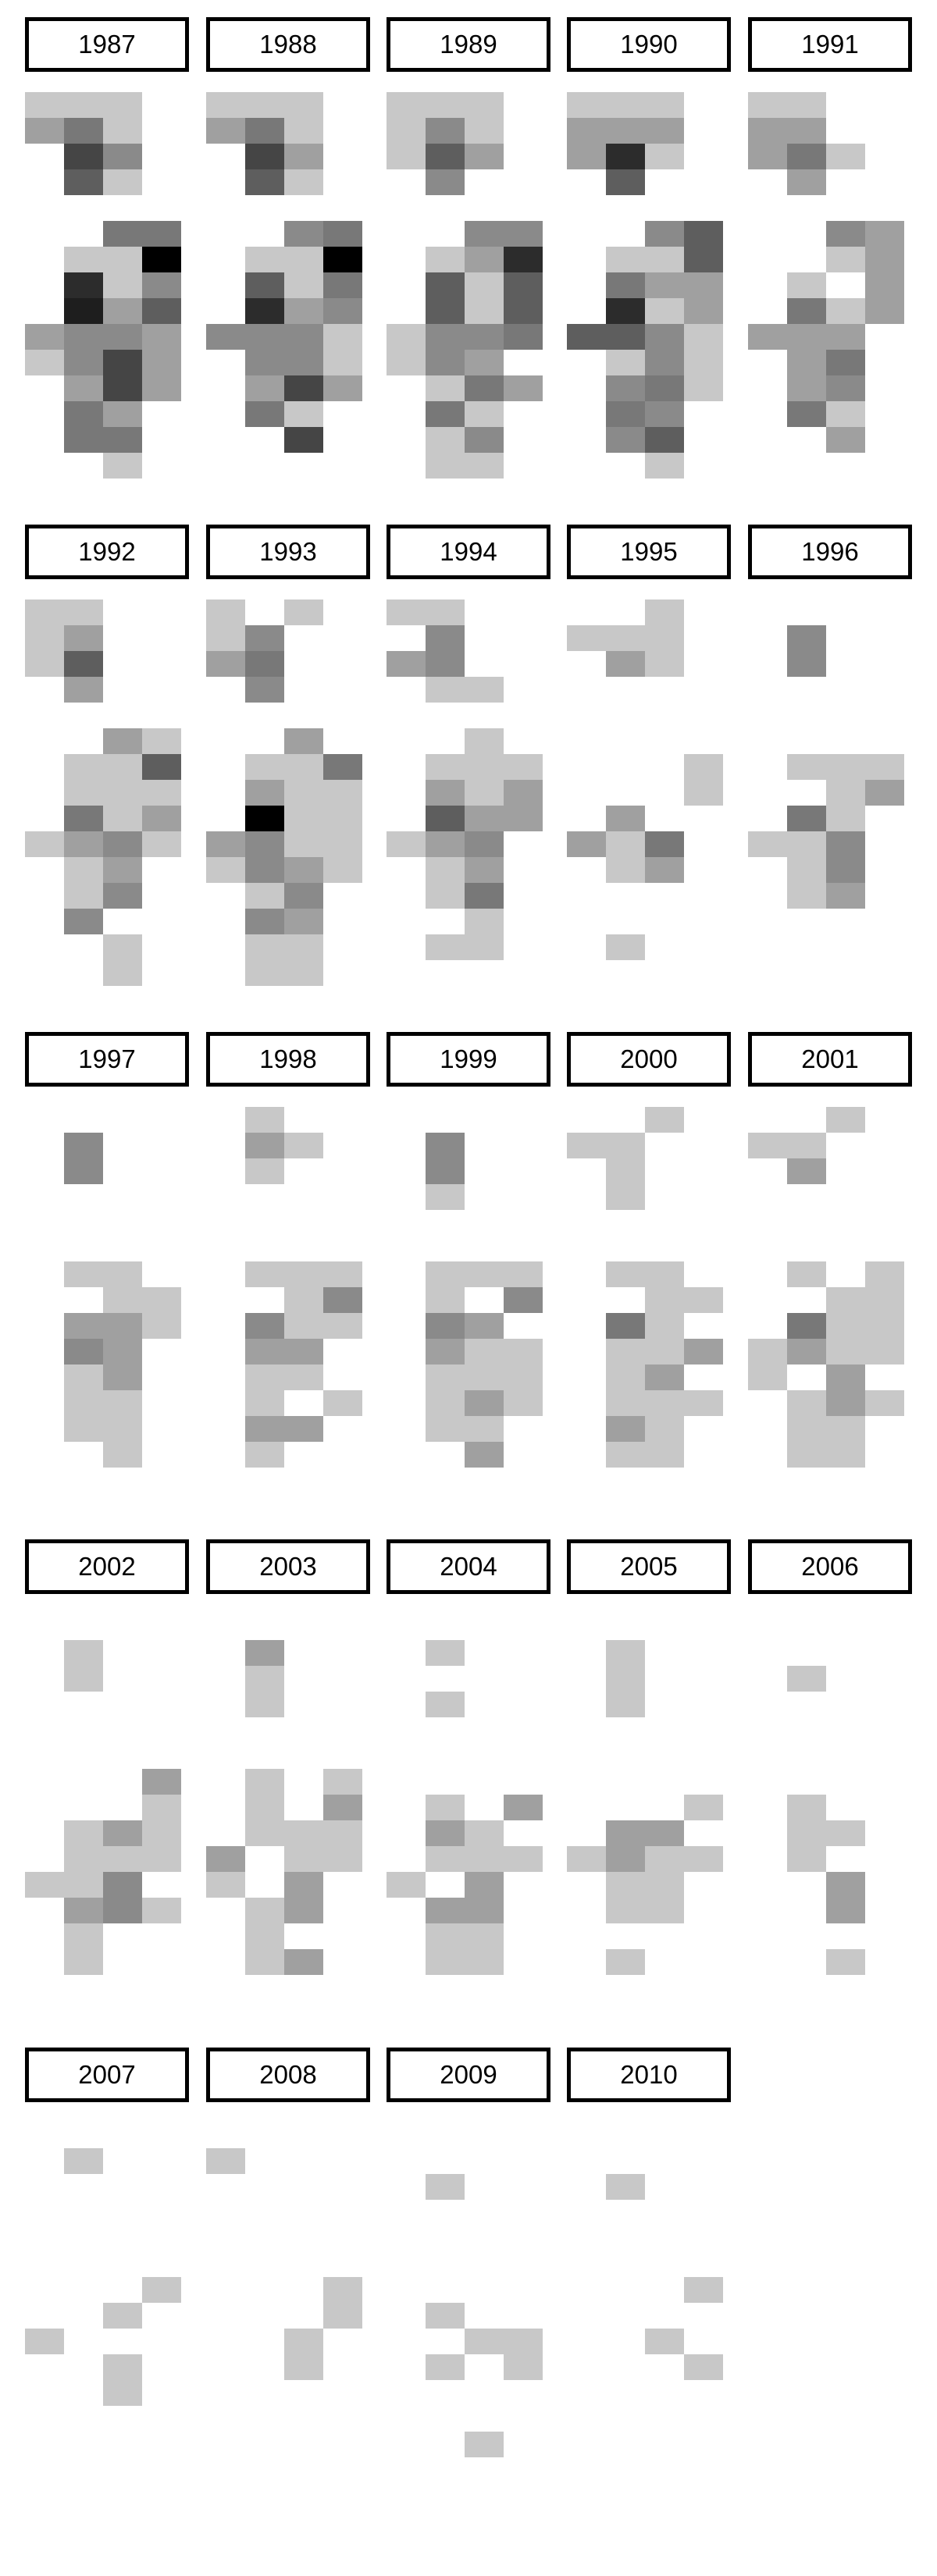  Describe the element at coordinates (107, 44) in the screenshot. I see `year-label: 1987` at that location.